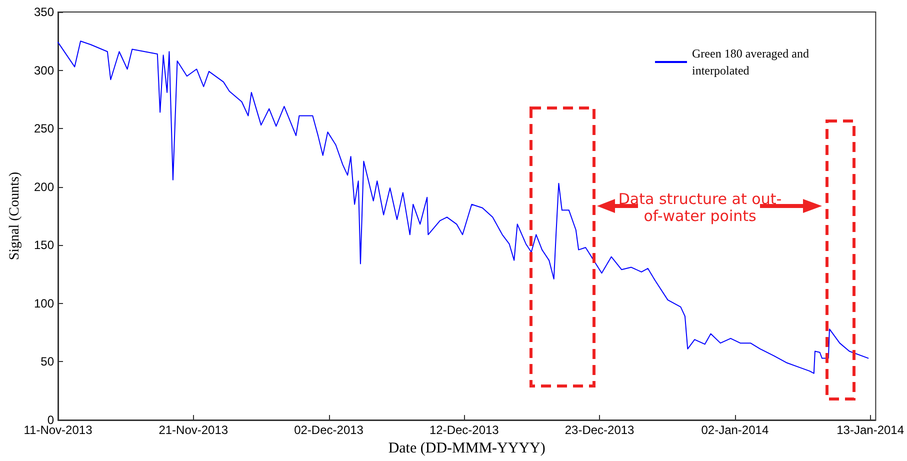  Describe the element at coordinates (47, 361) in the screenshot. I see `y-tick-label: 50` at that location.